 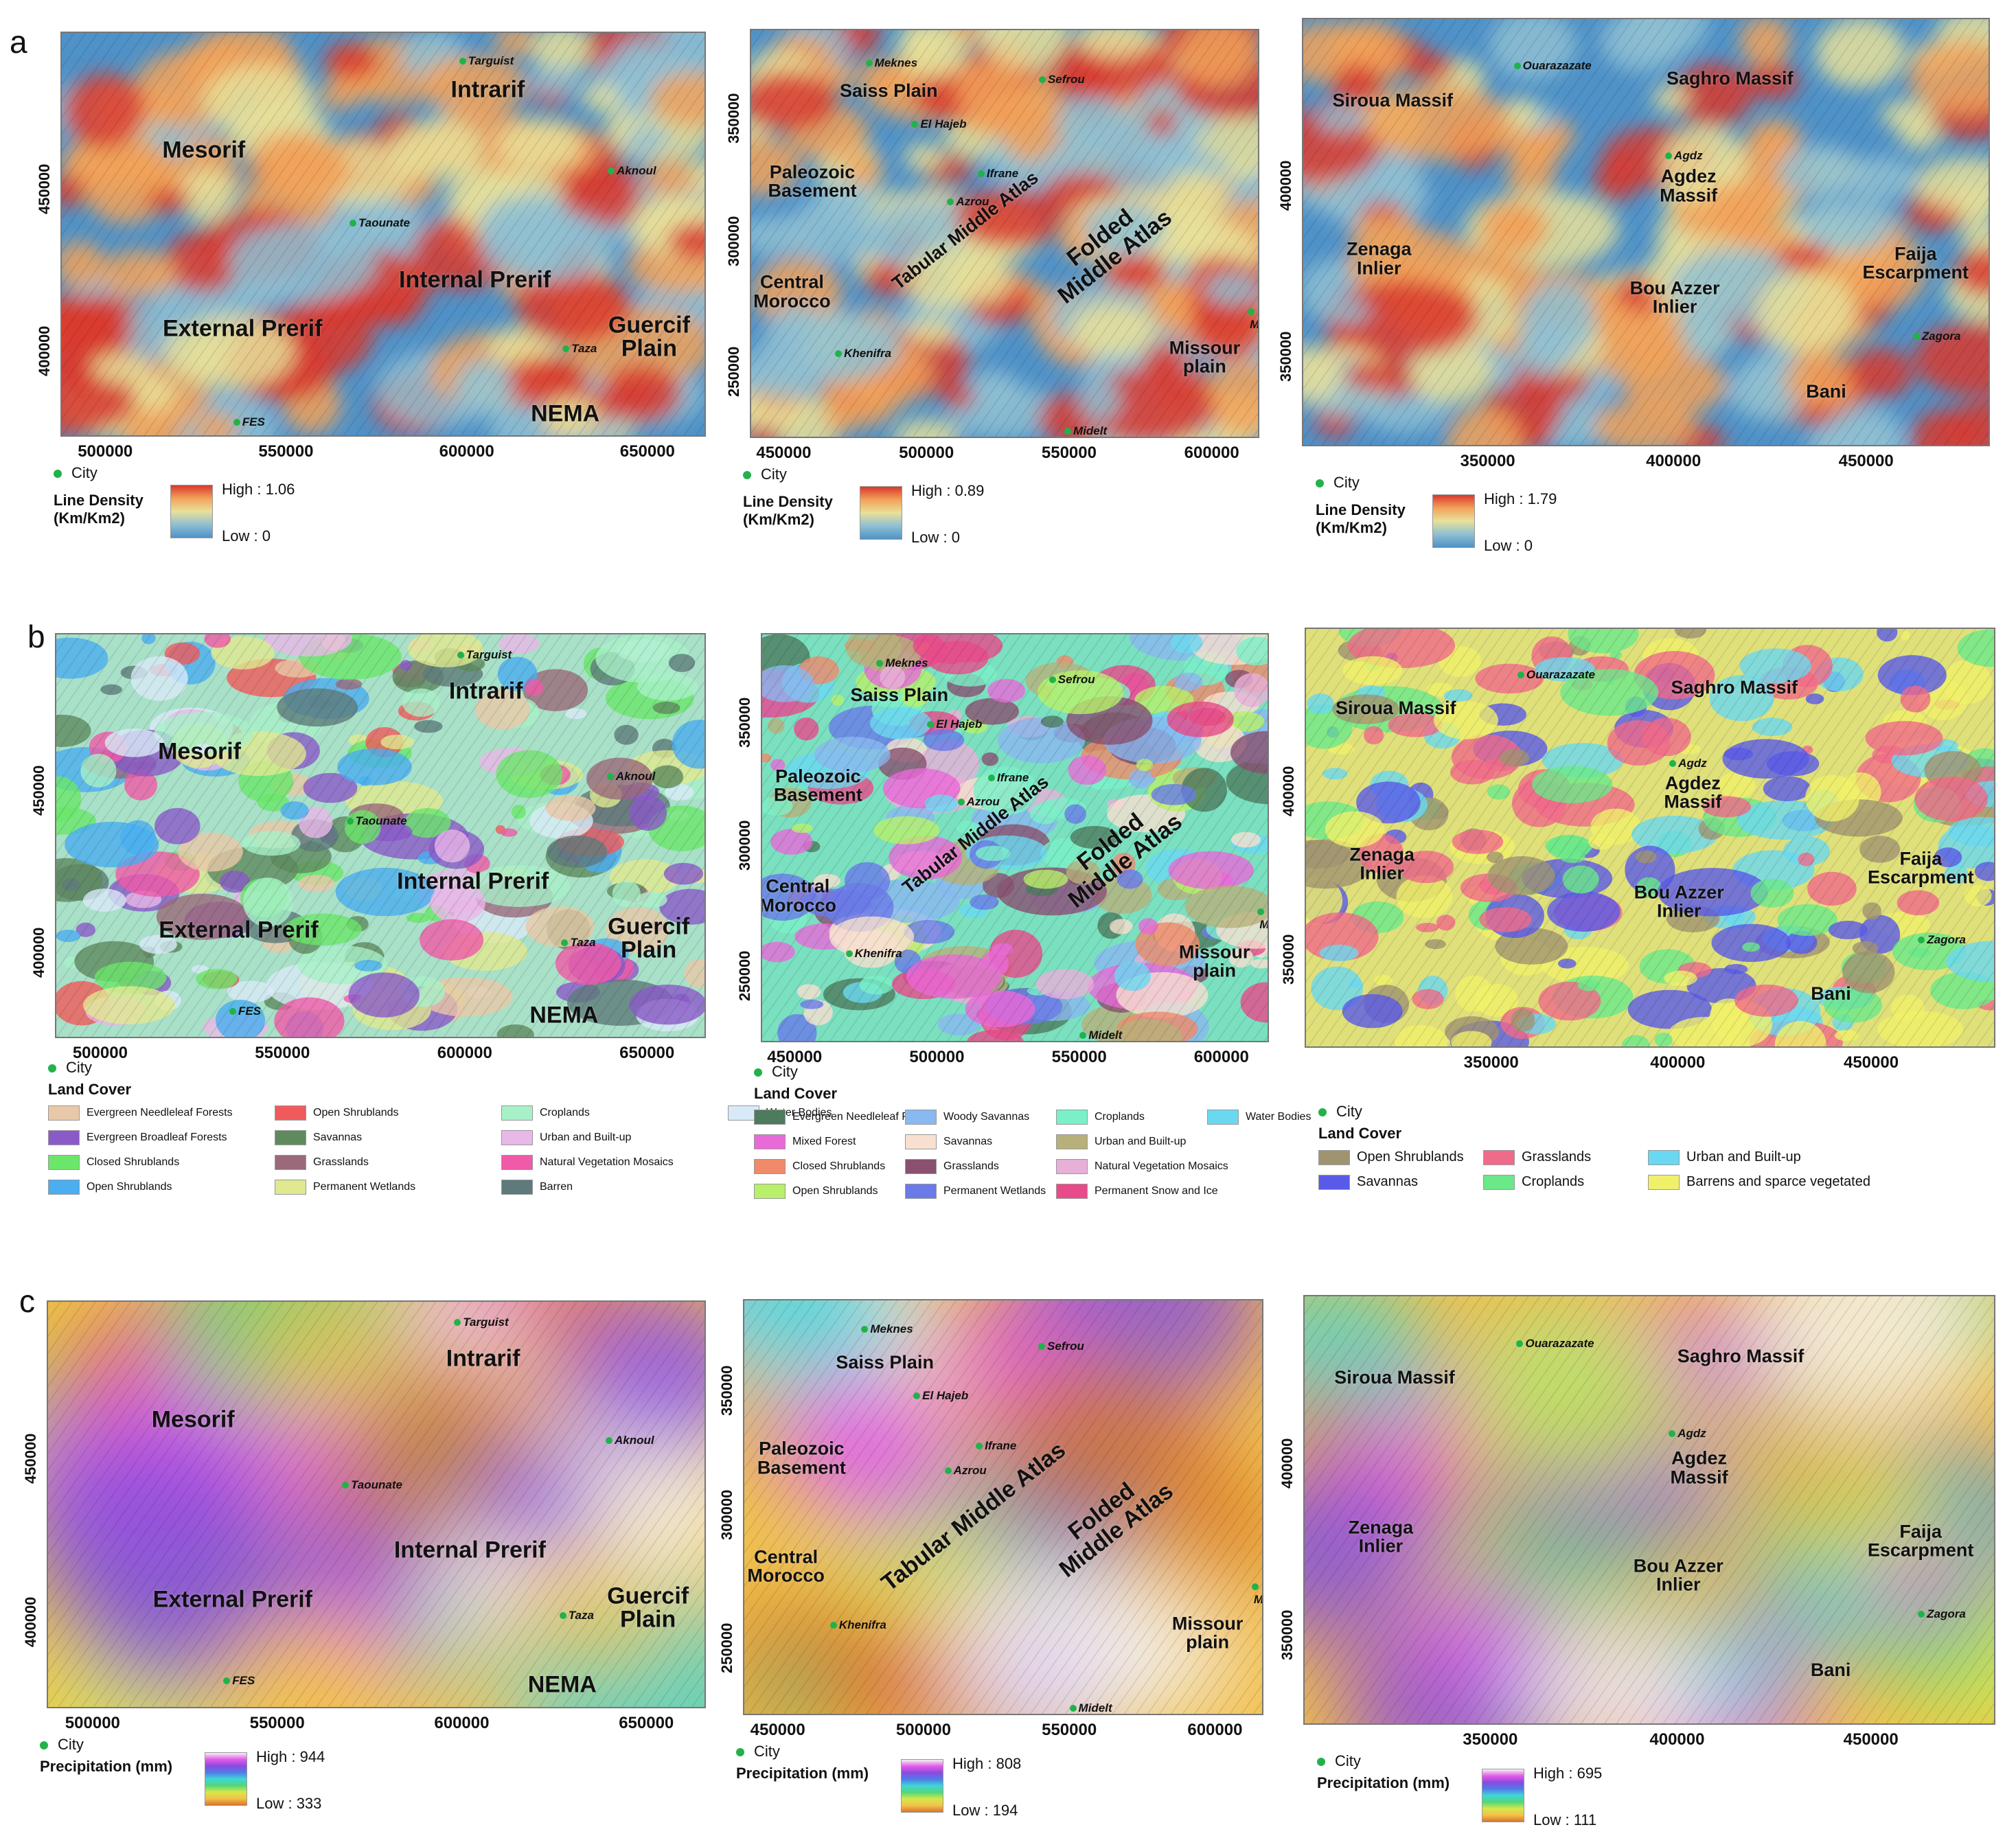 What do you see at coordinates (338, 1138) in the screenshot?
I see `legend-label: Savannas` at bounding box center [338, 1138].